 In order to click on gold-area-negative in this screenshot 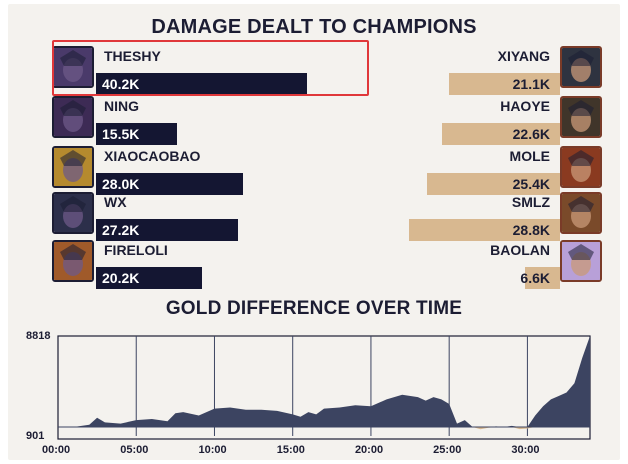, I will do `click(324, 428)`.